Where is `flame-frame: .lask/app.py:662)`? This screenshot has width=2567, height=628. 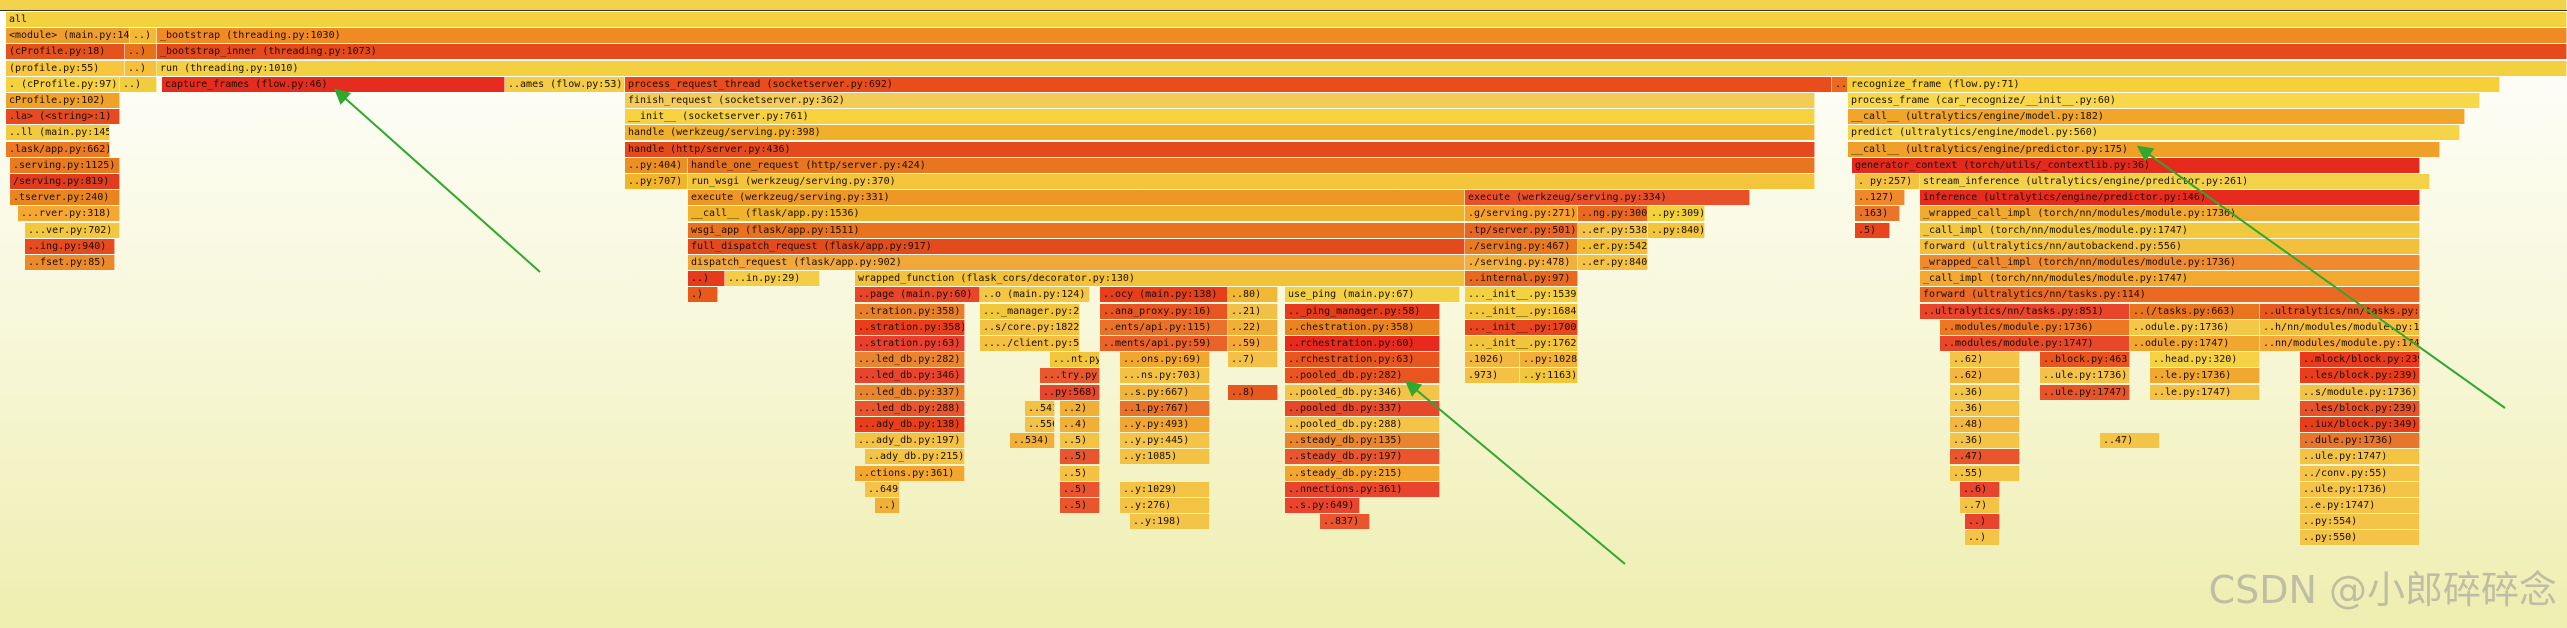
flame-frame: .lask/app.py:662) is located at coordinates (58, 149).